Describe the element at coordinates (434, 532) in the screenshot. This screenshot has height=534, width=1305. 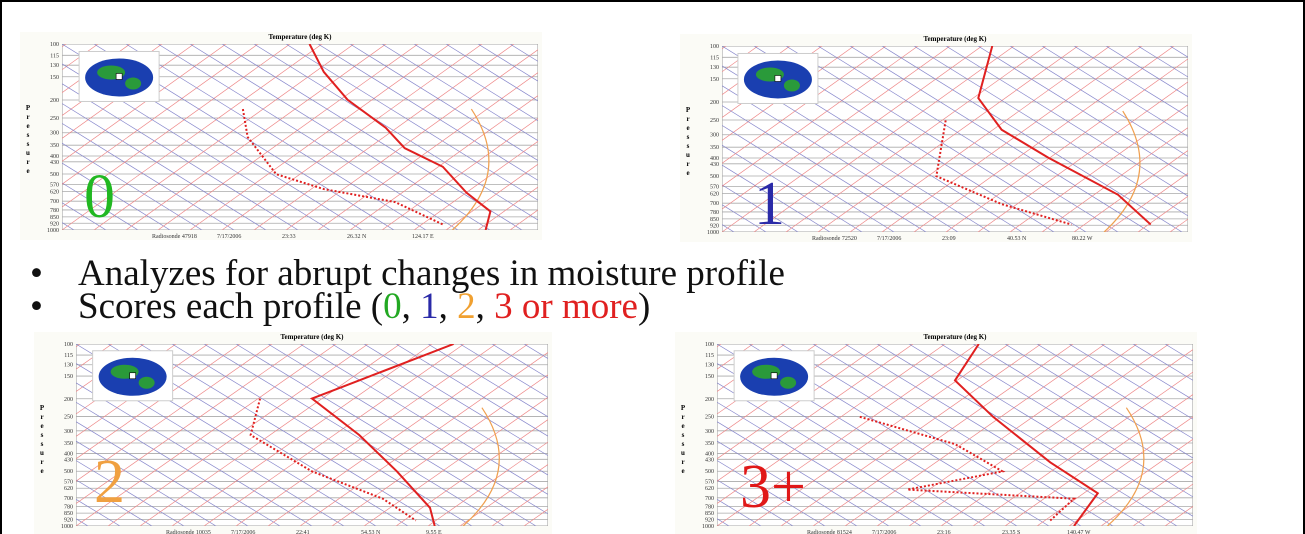
I see `footer-text: 9.55 E` at that location.